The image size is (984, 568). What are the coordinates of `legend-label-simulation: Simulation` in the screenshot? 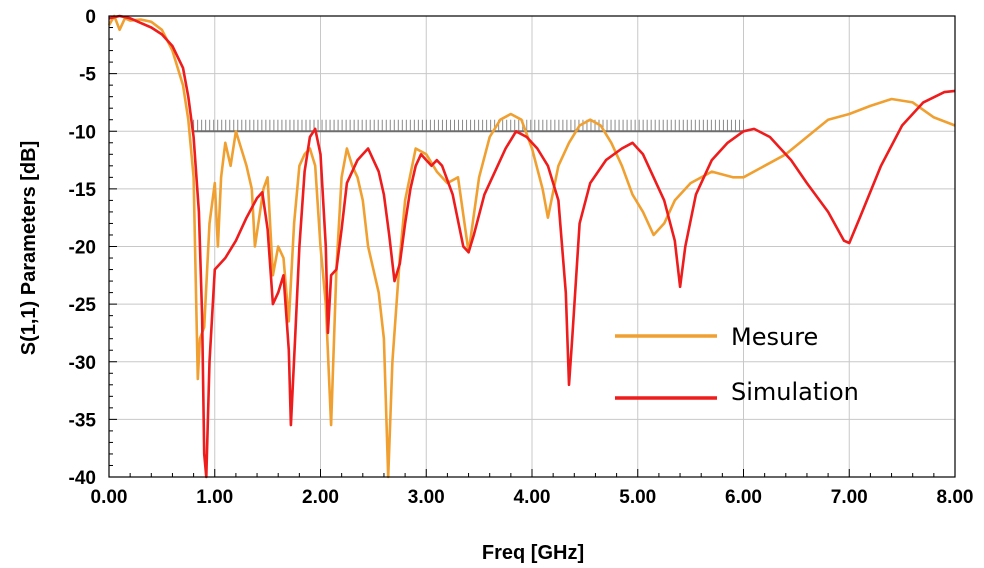 It's located at (795, 392).